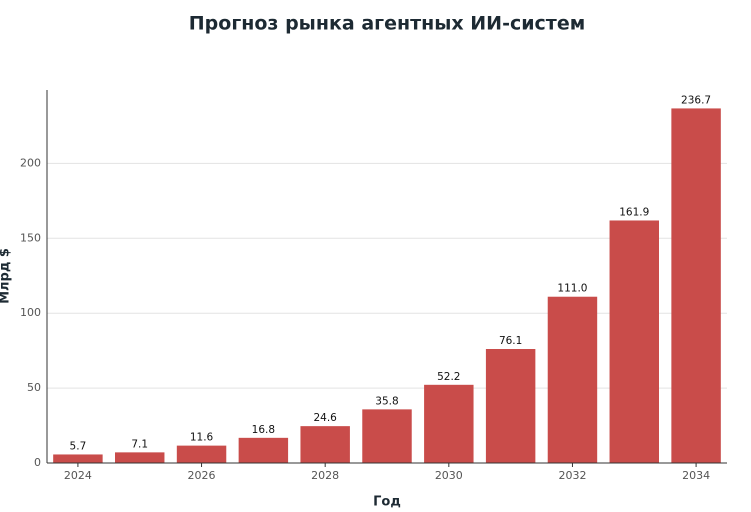 The width and height of the screenshot is (751, 512). What do you see at coordinates (510, 341) in the screenshot?
I see `value-label: 76.1` at bounding box center [510, 341].